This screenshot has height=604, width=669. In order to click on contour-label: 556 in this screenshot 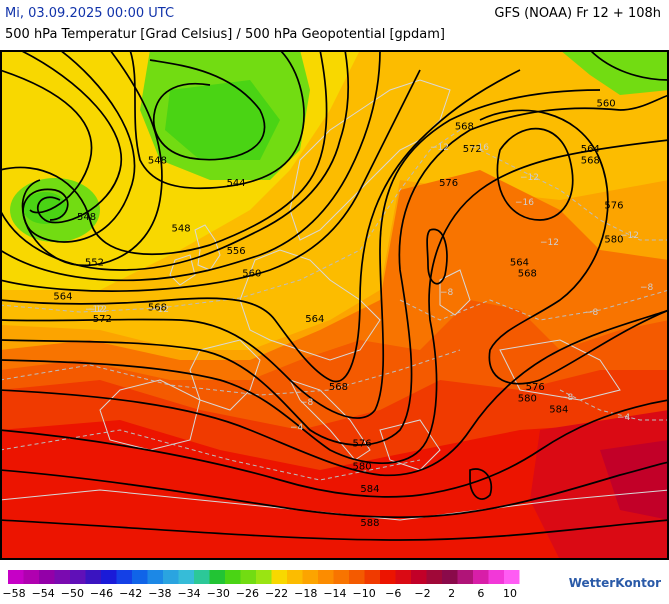, I will do `click(236, 251)`.